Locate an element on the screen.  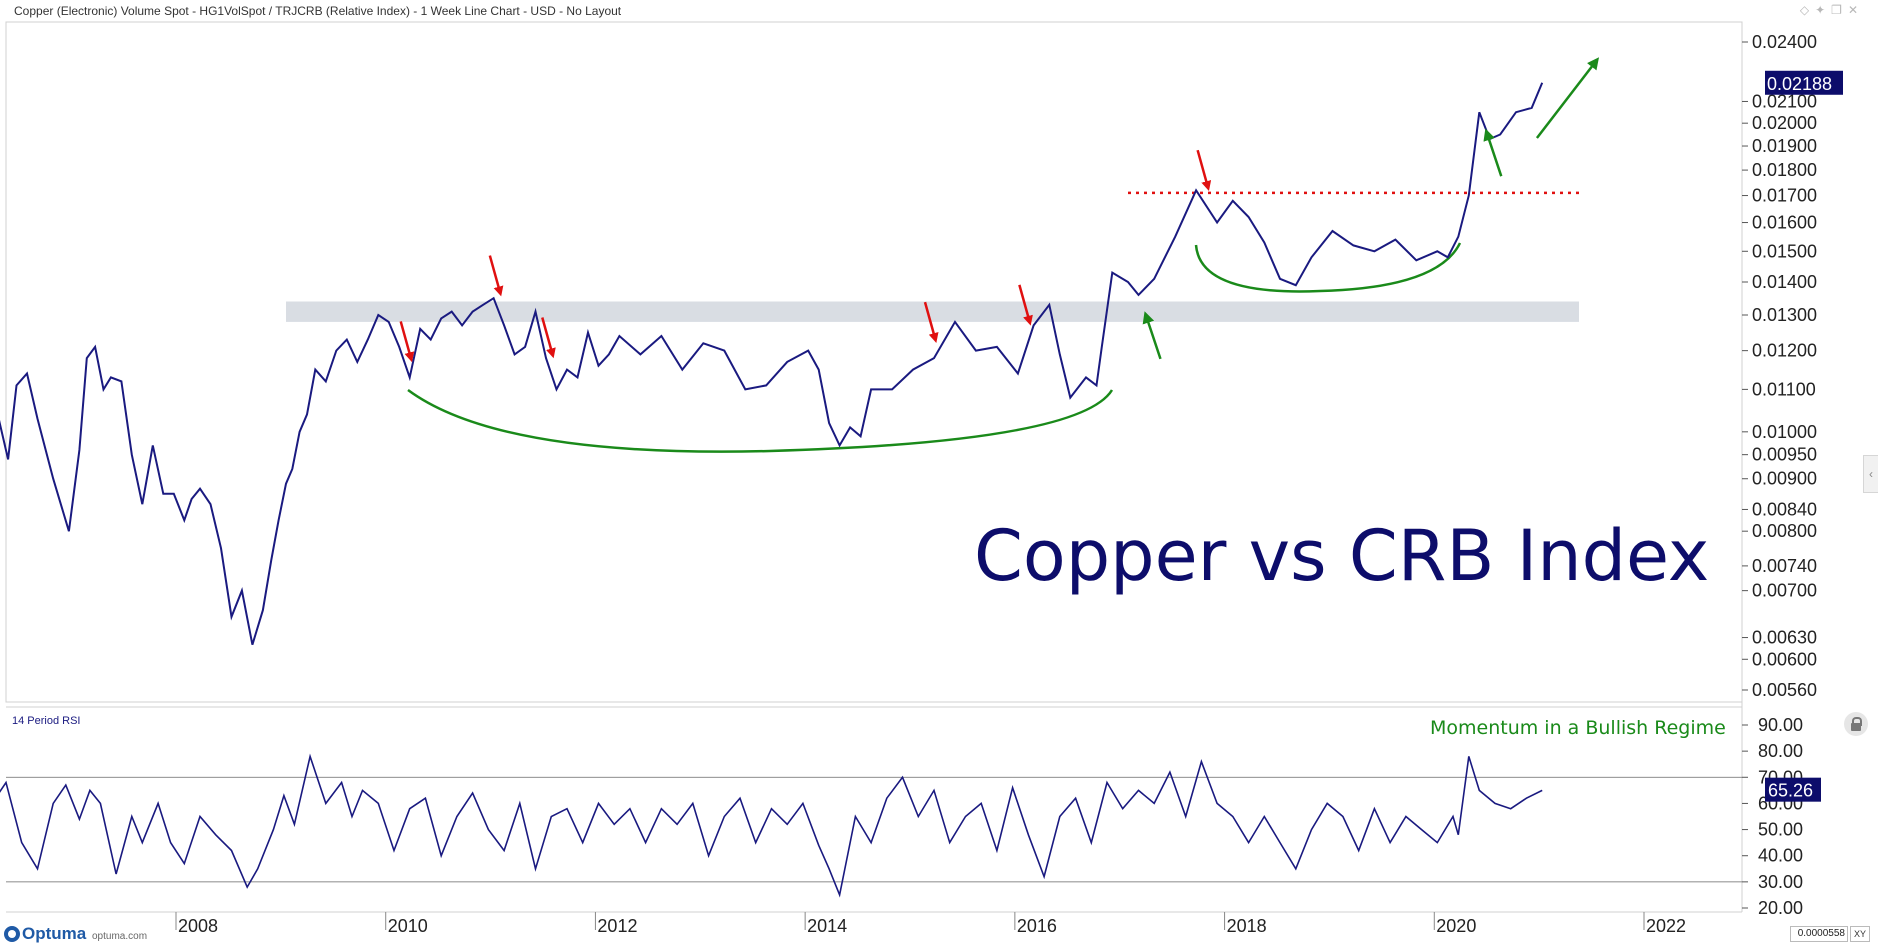
base-arc-large is located at coordinates (760, 421).